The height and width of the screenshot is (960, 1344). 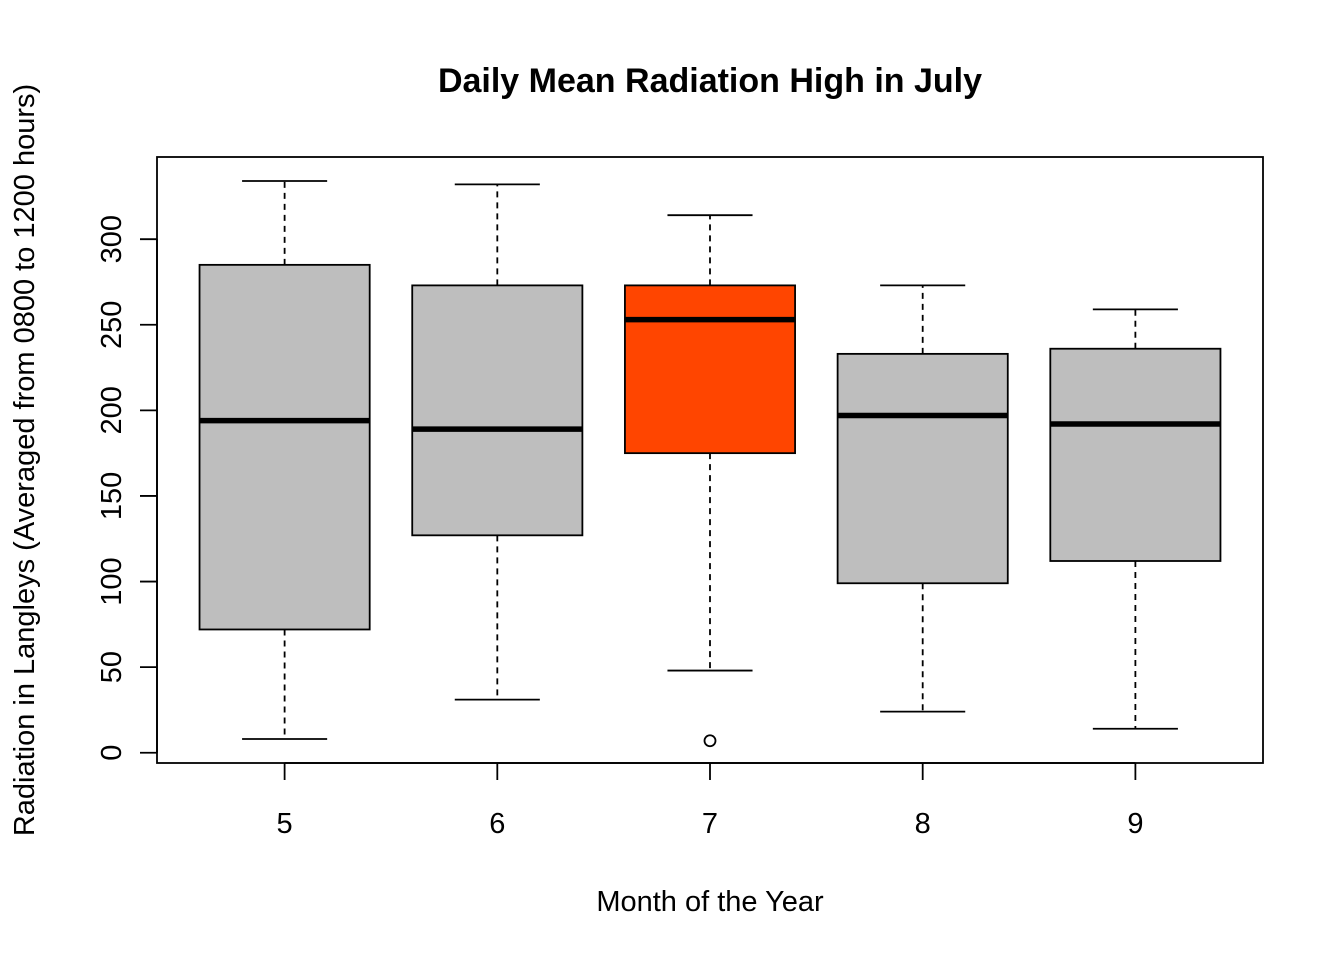 What do you see at coordinates (710, 902) in the screenshot?
I see `x-axis-label: Month of the Year` at bounding box center [710, 902].